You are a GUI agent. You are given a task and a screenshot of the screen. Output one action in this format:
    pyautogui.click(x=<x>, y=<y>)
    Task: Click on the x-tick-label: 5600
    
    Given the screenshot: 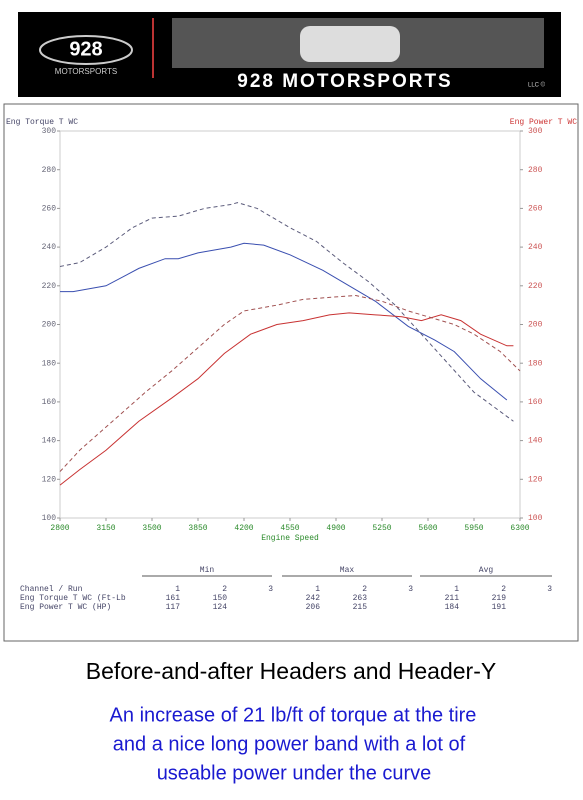 What is the action you would take?
    pyautogui.click(x=427, y=528)
    